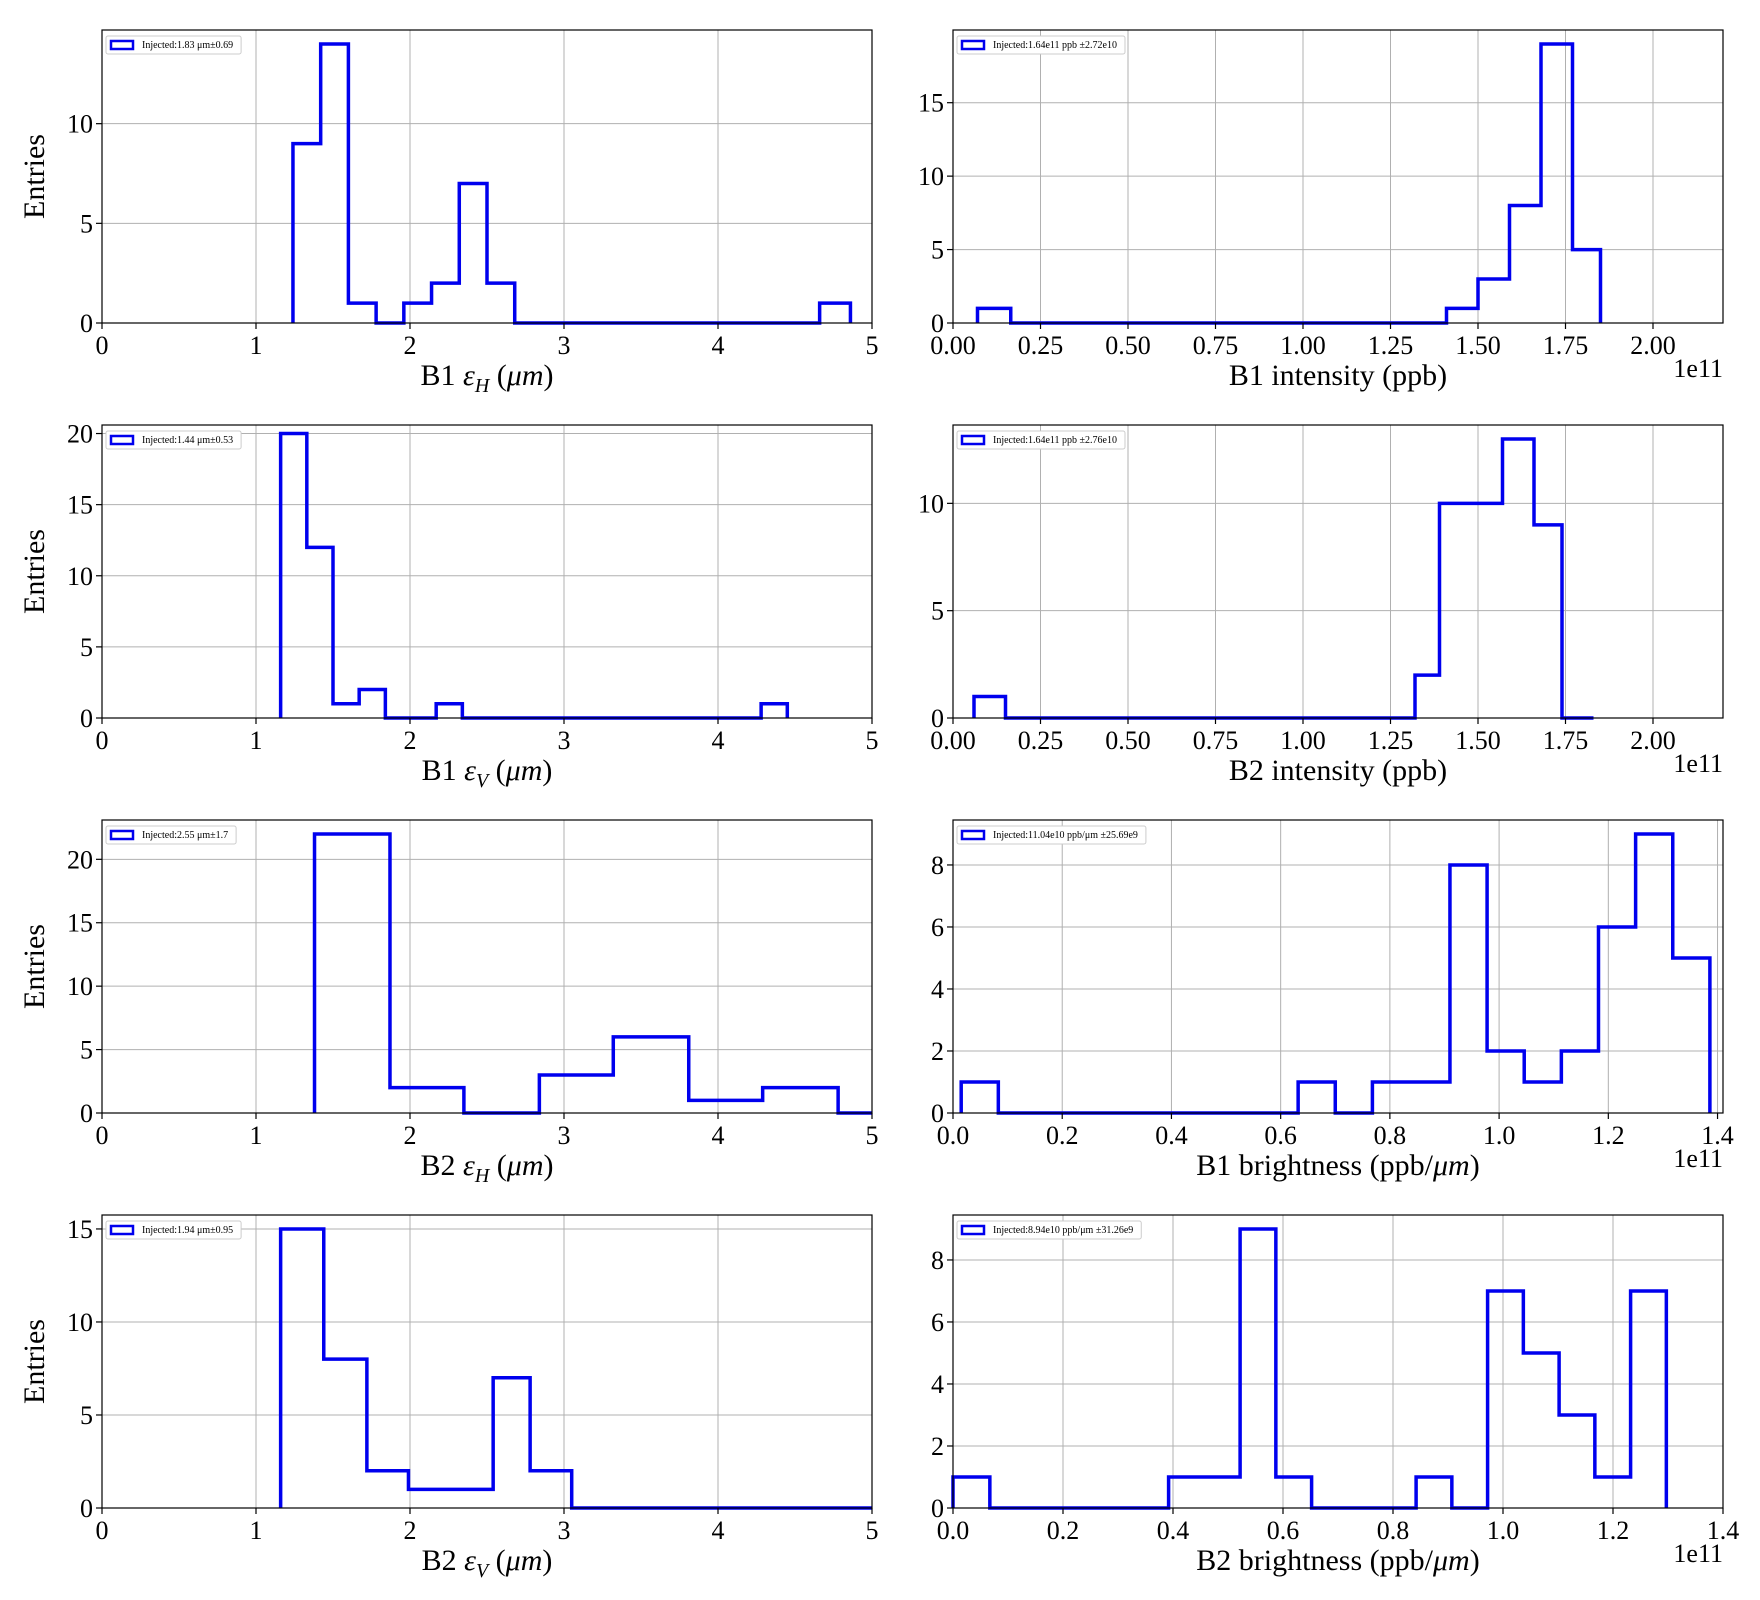 The width and height of the screenshot is (1760, 1600). Describe the element at coordinates (1216, 345) in the screenshot. I see `chart-2-xtick-label-3: 0.75` at that location.